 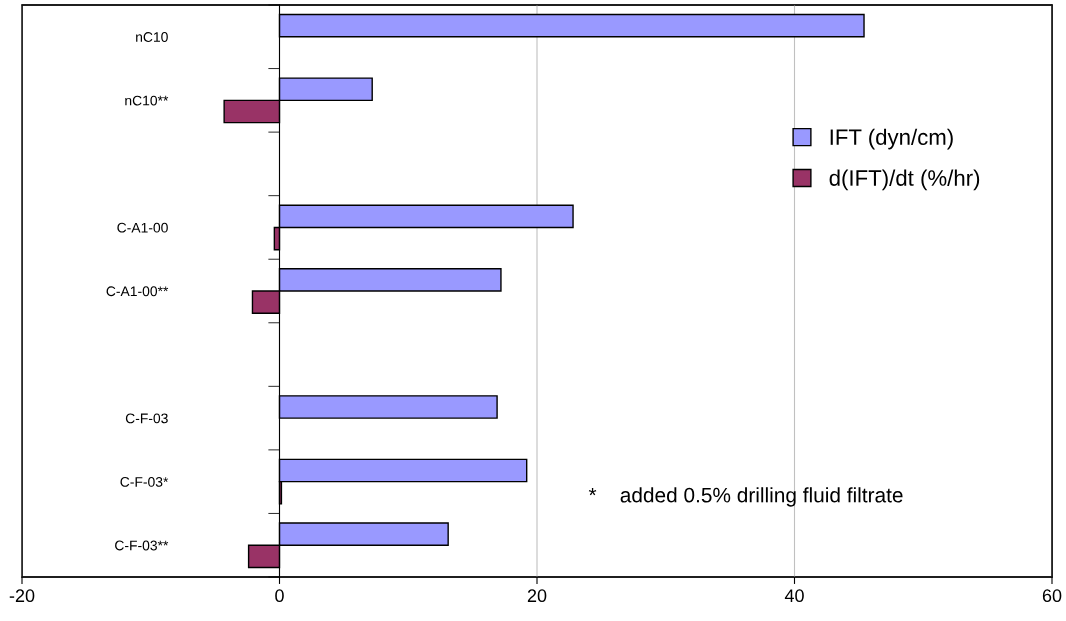 What do you see at coordinates (745, 497) in the screenshot?
I see `annotation: * added 0.5% drilling fluid filtrate` at bounding box center [745, 497].